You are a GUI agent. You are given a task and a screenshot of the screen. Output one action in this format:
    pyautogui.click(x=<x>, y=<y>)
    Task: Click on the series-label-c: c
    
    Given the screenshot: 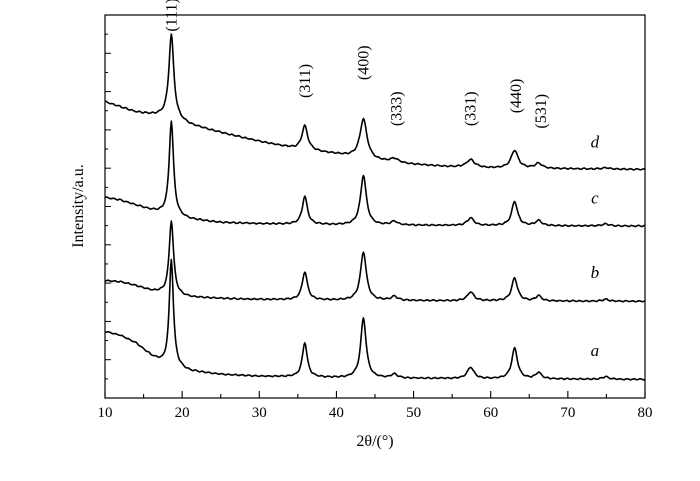 What is the action you would take?
    pyautogui.click(x=595, y=197)
    